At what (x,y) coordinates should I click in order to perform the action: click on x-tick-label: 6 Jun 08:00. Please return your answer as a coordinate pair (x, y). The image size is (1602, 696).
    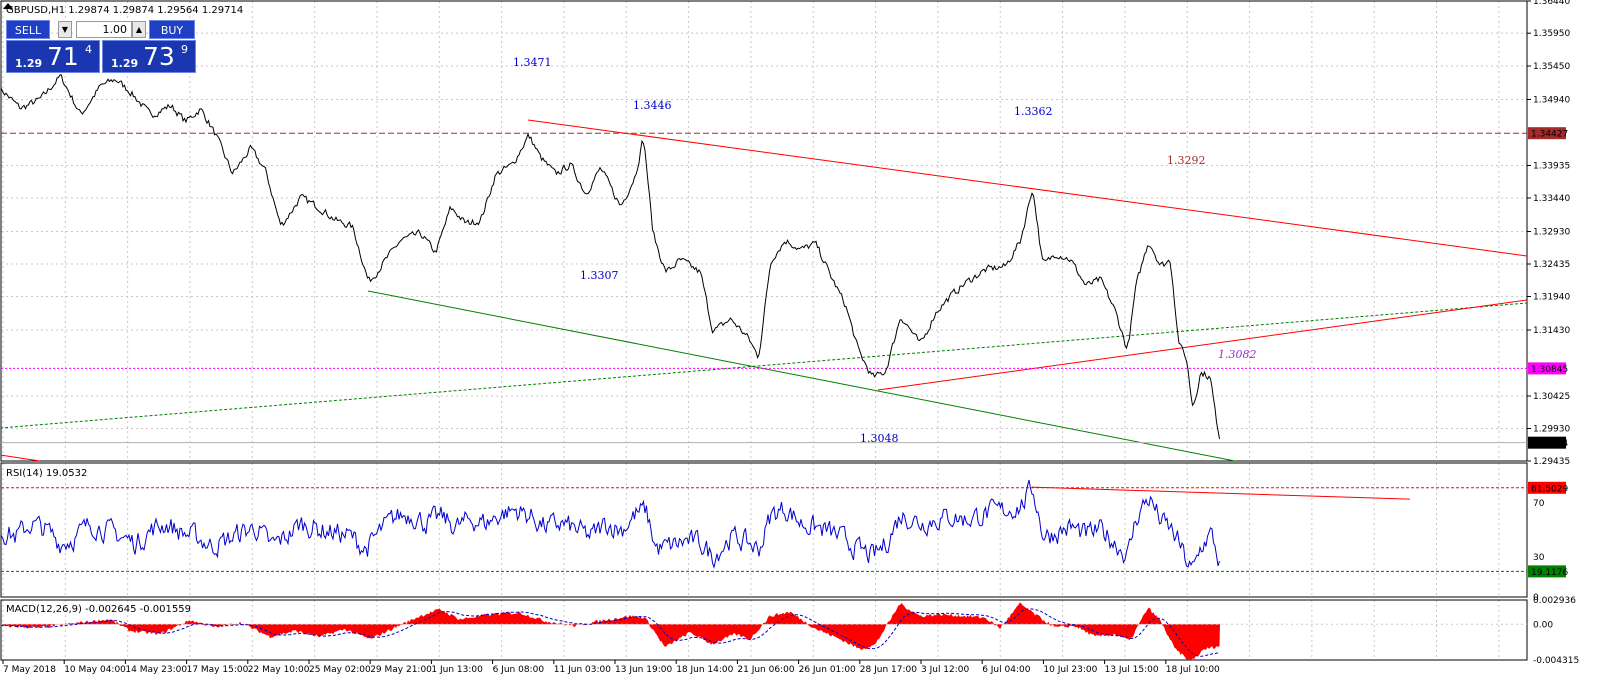
    Looking at the image, I should click on (519, 670).